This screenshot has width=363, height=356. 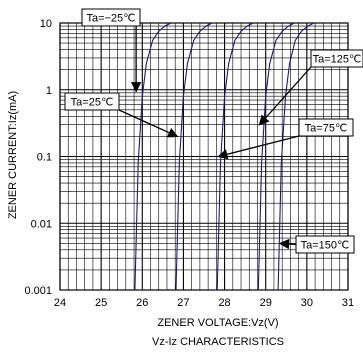 What do you see at coordinates (142, 303) in the screenshot?
I see `x-tick-label: 26` at bounding box center [142, 303].